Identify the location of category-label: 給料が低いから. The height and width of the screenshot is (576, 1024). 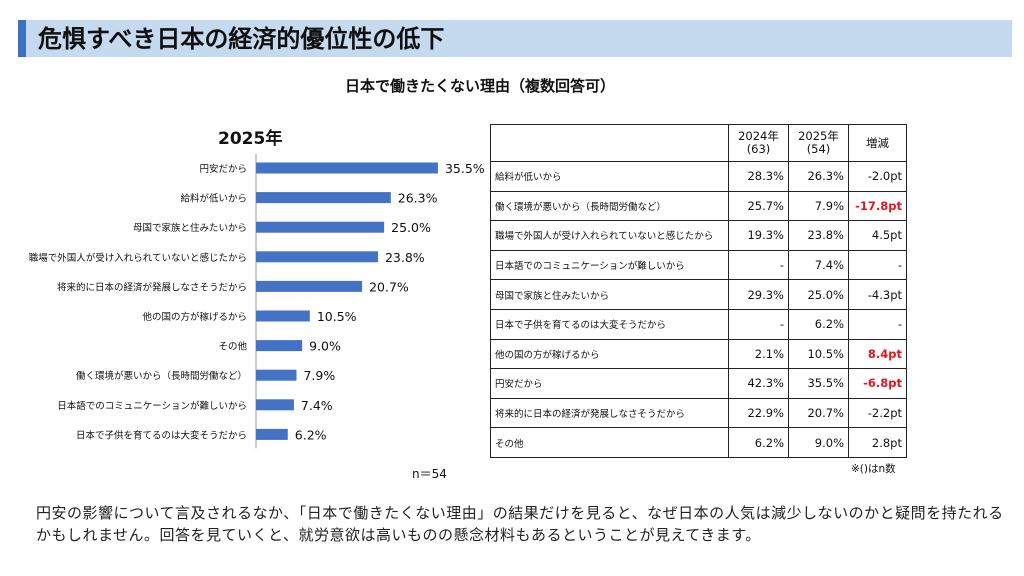
(213, 199).